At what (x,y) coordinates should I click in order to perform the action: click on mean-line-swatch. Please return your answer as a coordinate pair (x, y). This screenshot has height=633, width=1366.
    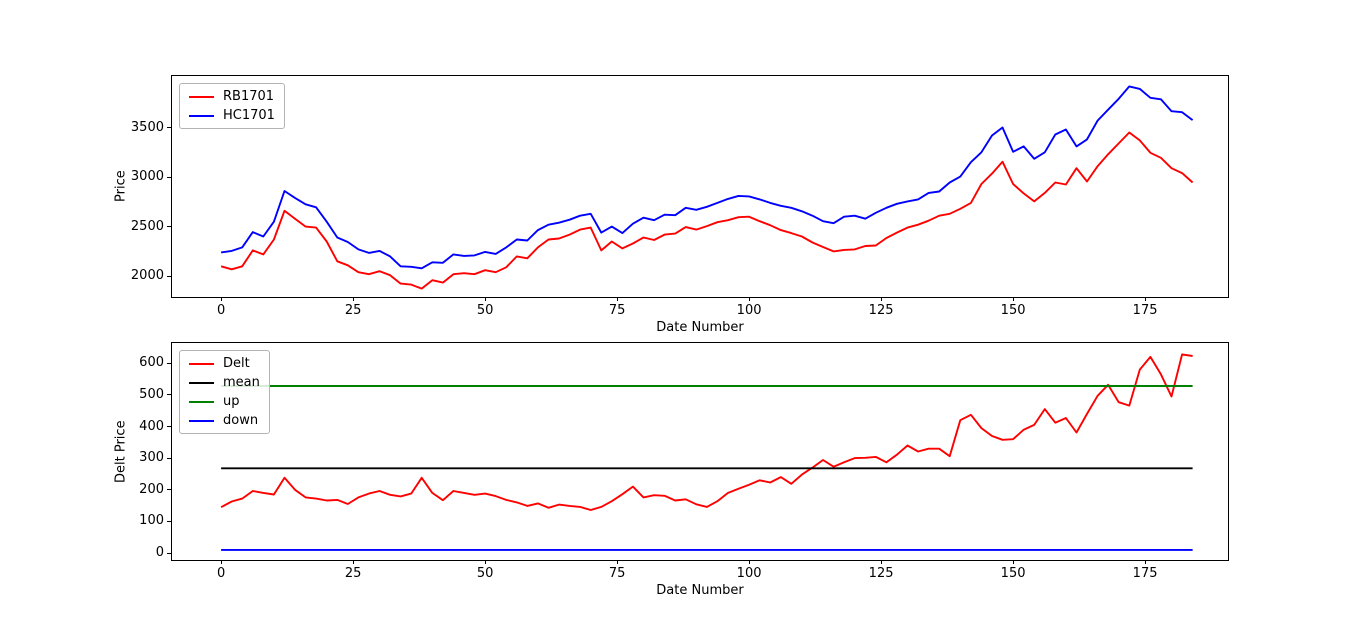
    Looking at the image, I should click on (201, 382).